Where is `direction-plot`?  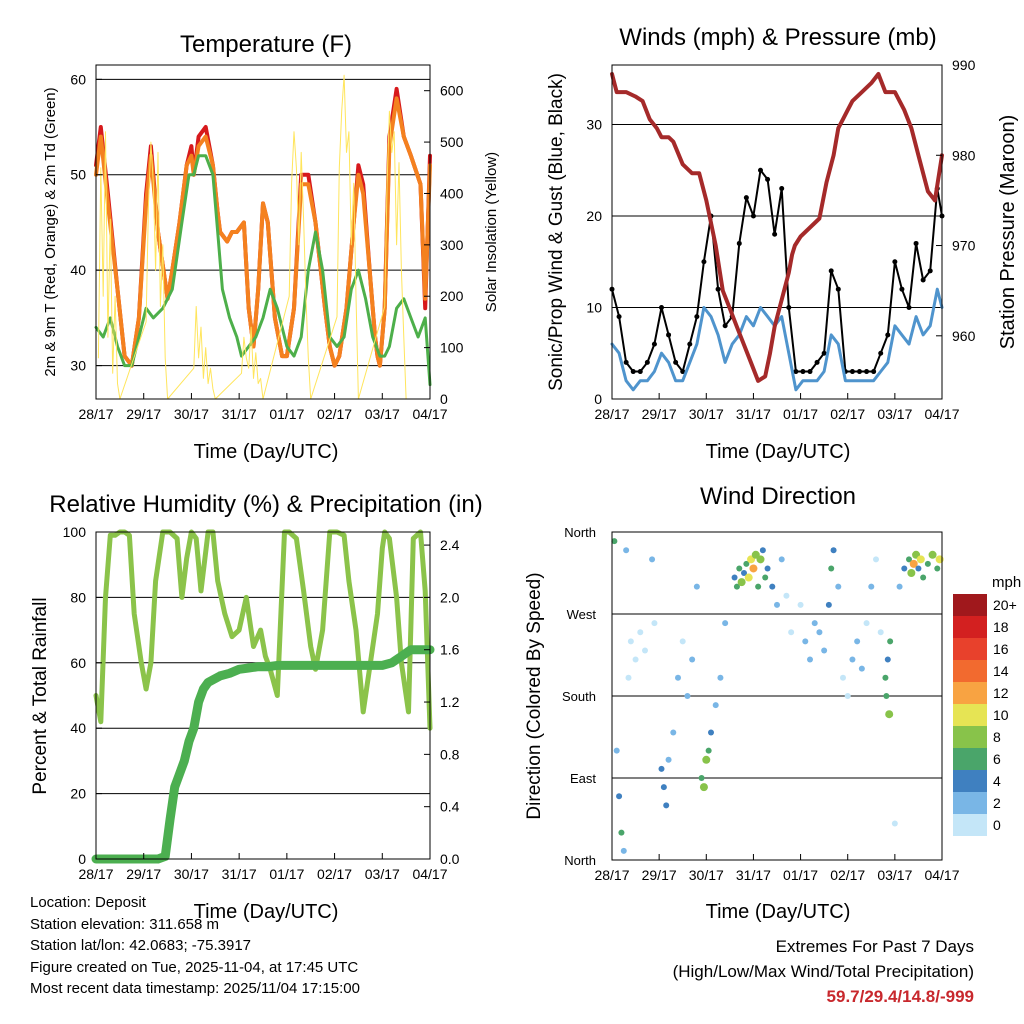
direction-plot is located at coordinates (777, 696).